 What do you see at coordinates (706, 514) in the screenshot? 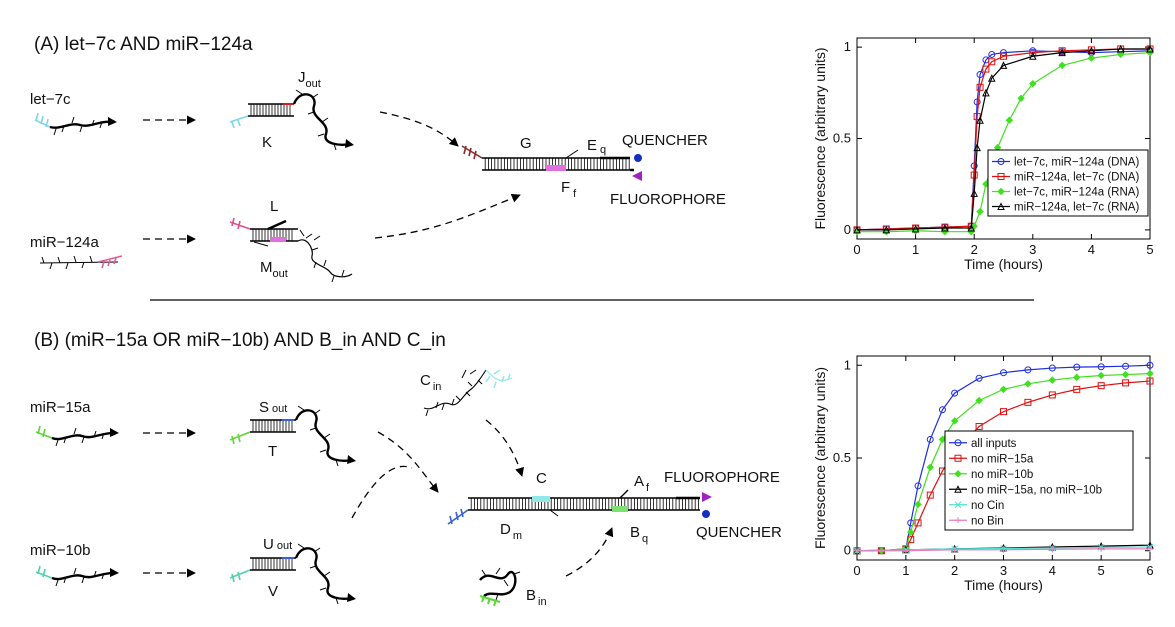
I see `quencher-dot-b` at bounding box center [706, 514].